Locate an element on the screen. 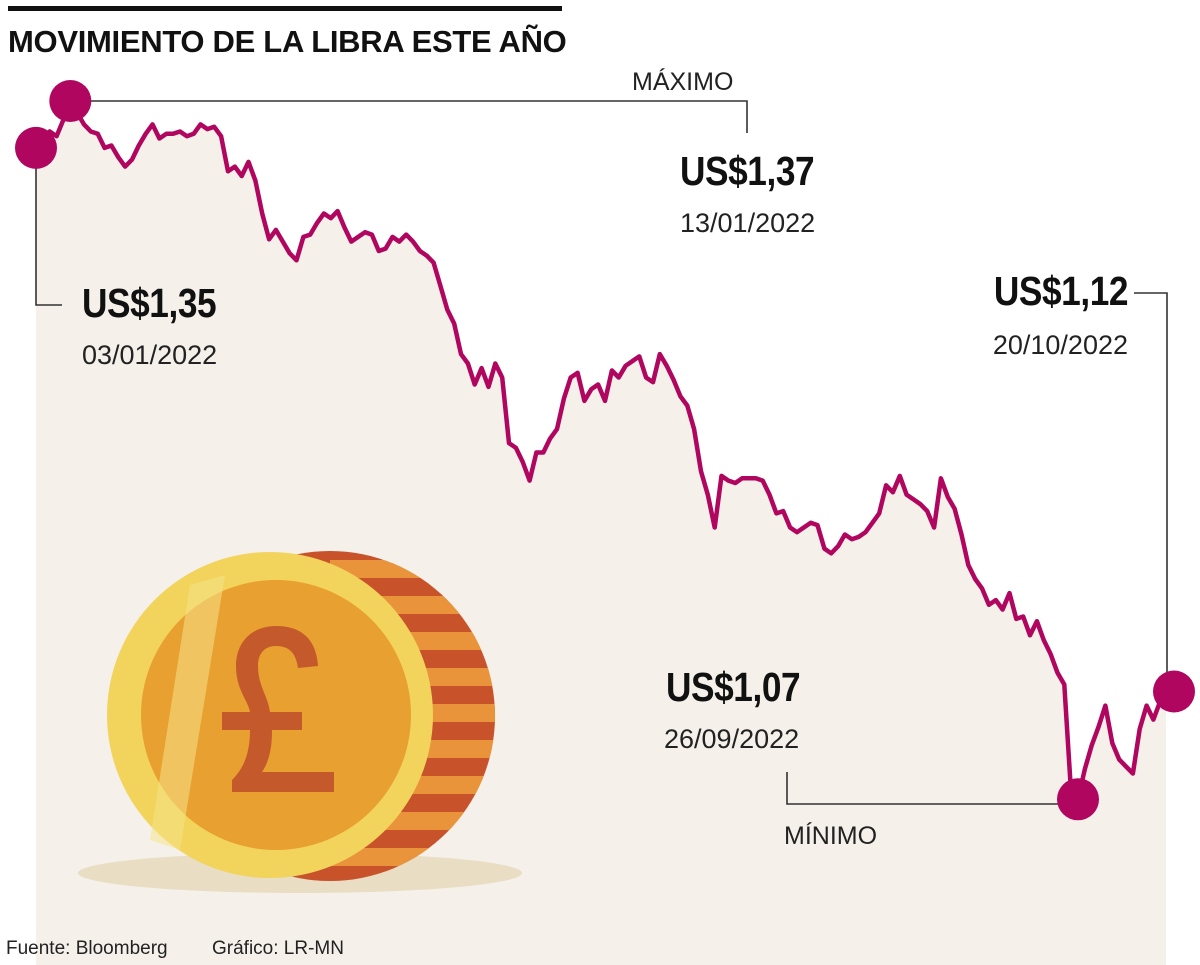  end-date: 20/10/2022 is located at coordinates (1060, 345).